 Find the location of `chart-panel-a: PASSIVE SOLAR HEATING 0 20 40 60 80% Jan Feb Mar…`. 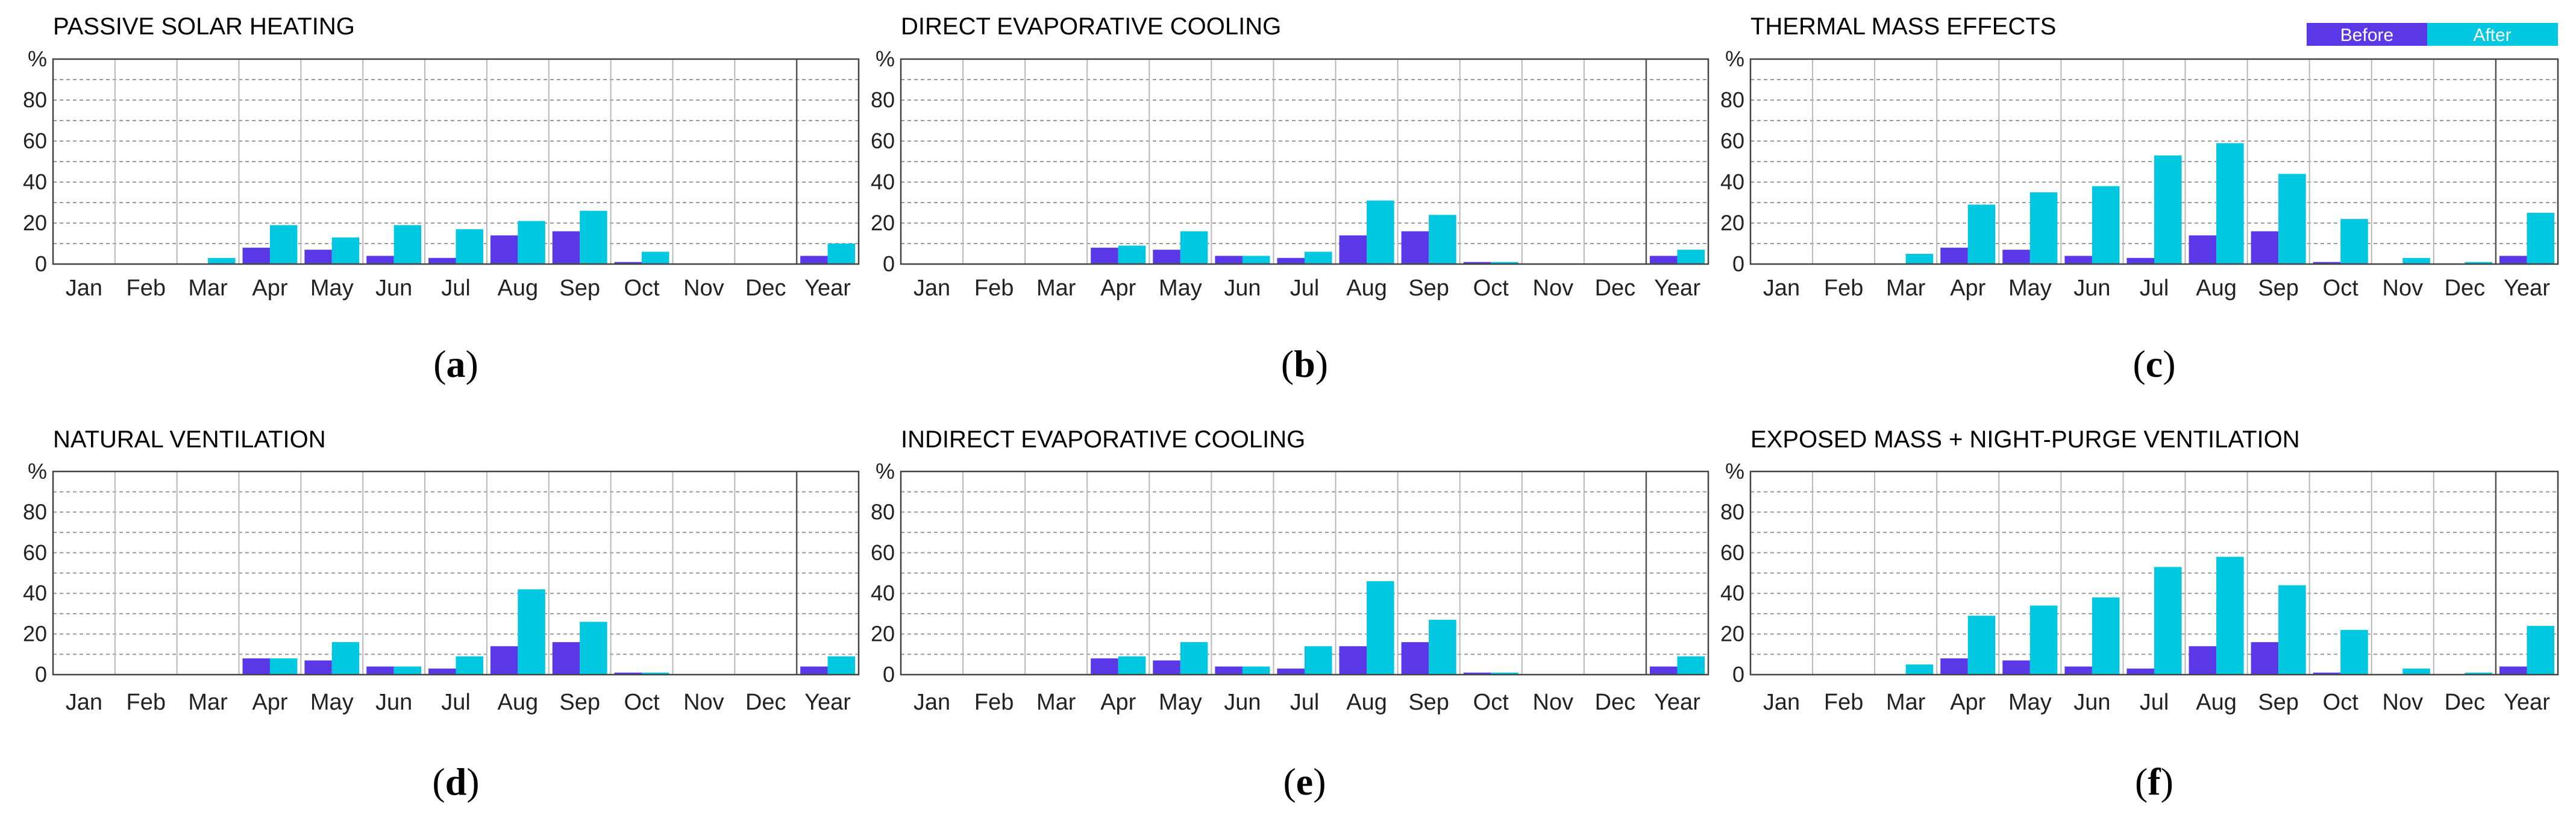

chart-panel-a: PASSIVE SOLAR HEATING 0 20 40 60 80% Jan Feb Mar… is located at coordinates (441, 199).